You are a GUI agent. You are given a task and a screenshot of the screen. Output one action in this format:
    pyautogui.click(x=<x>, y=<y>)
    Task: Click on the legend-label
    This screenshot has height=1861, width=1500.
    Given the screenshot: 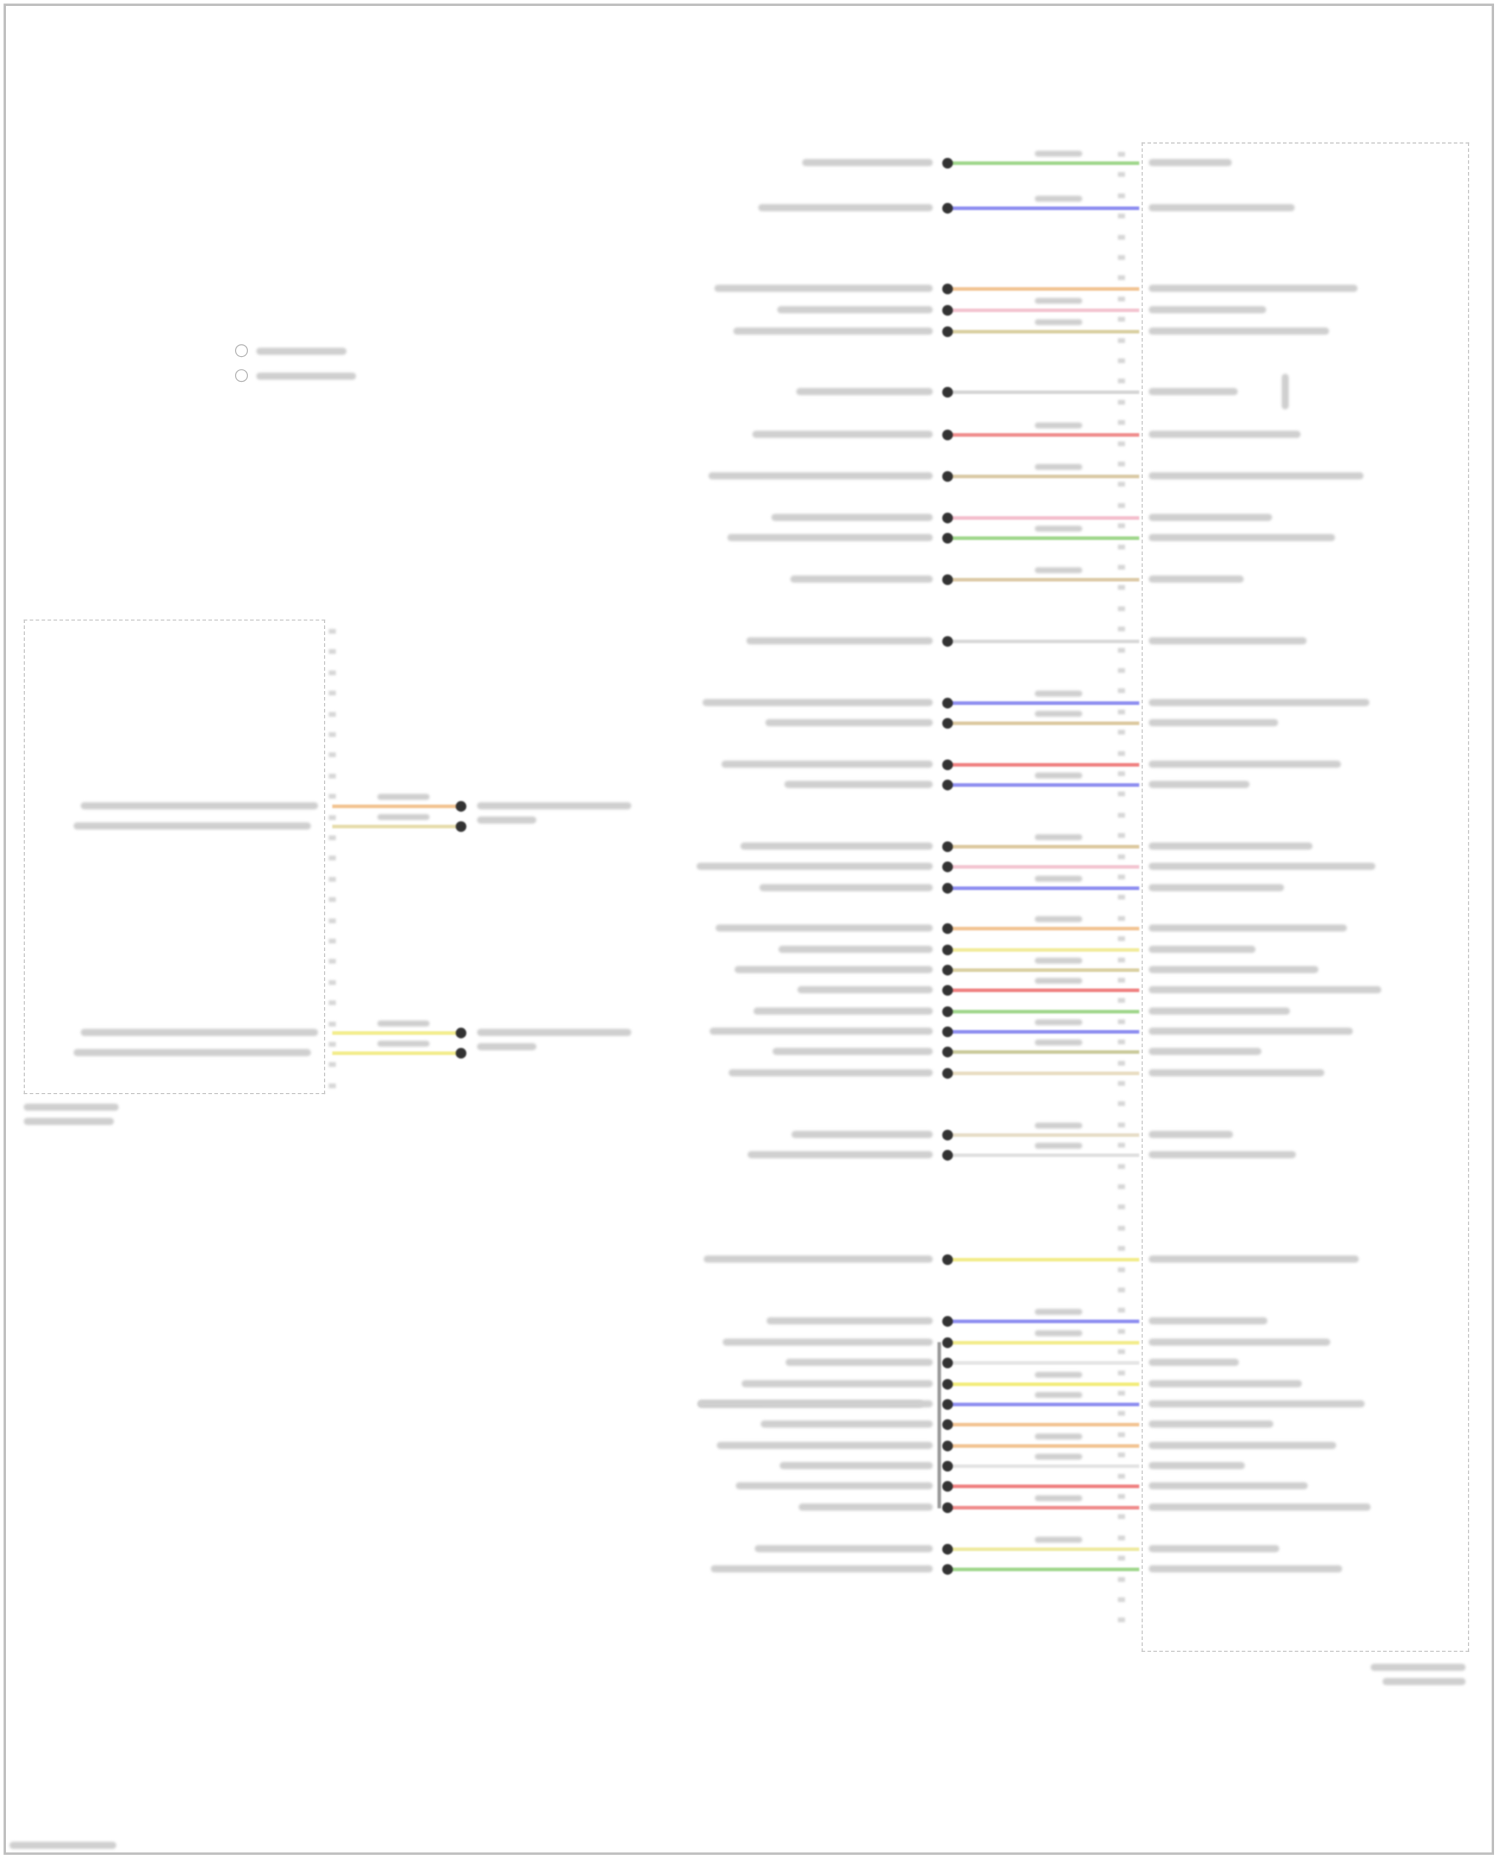 What is the action you would take?
    pyautogui.click(x=301, y=351)
    